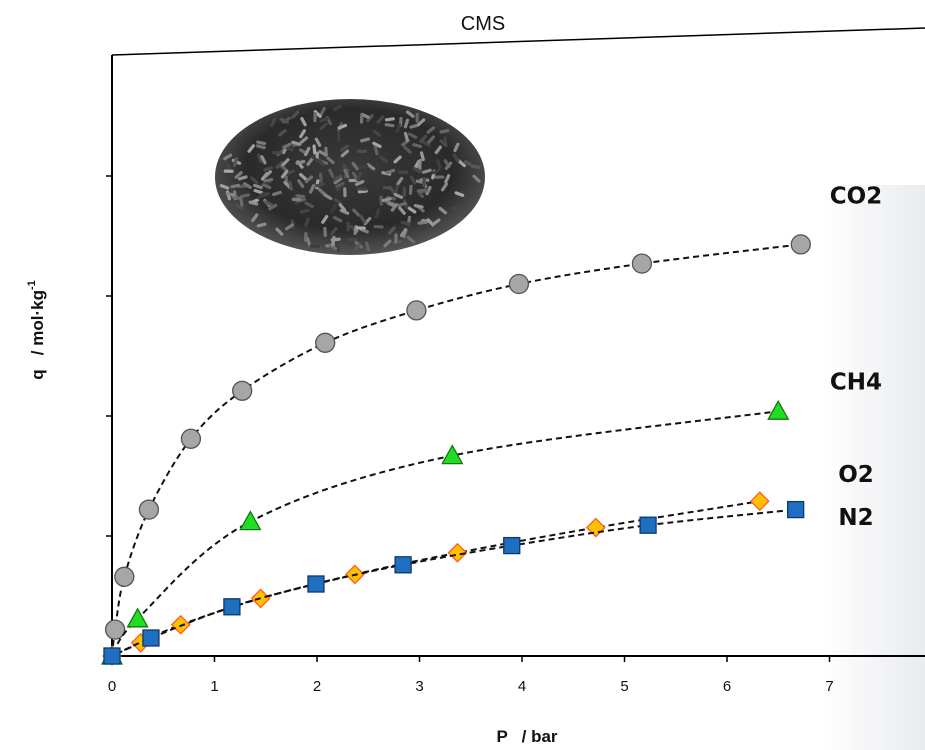  Describe the element at coordinates (109, 356) in the screenshot. I see `y-ticks` at that location.